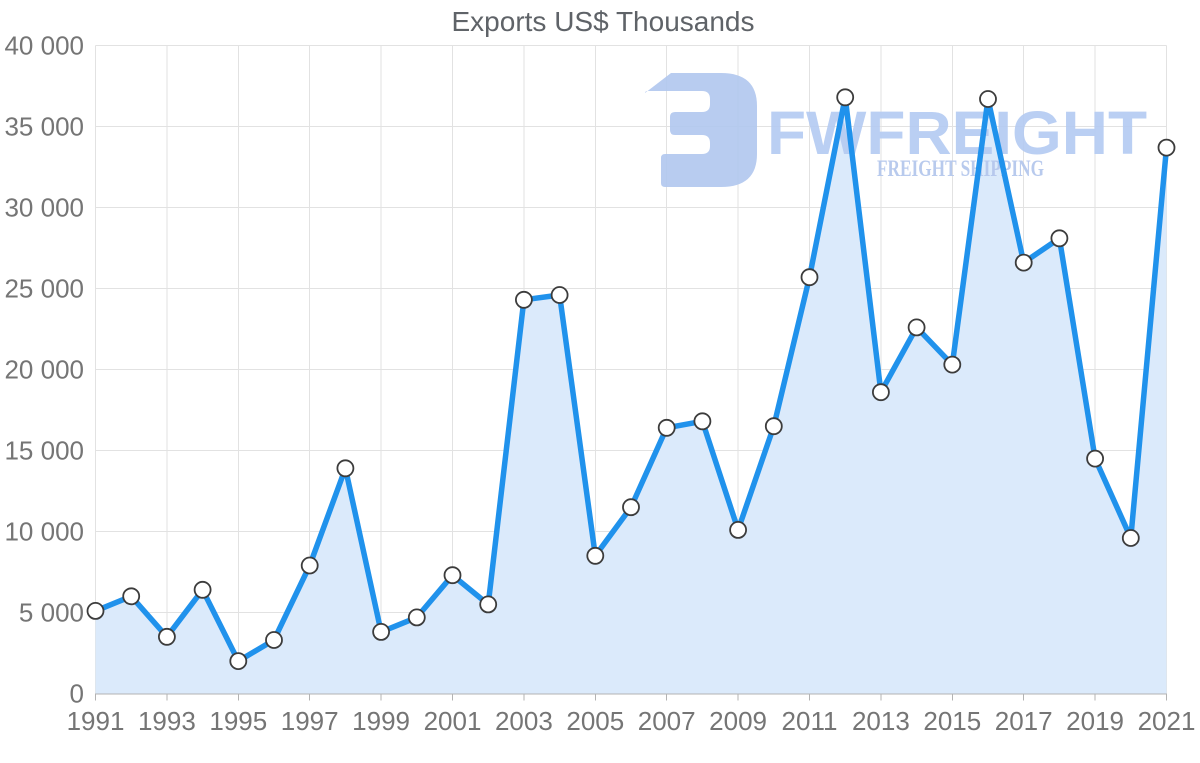 The height and width of the screenshot is (763, 1200). What do you see at coordinates (44, 208) in the screenshot?
I see `y-axis-label: 30 000` at bounding box center [44, 208].